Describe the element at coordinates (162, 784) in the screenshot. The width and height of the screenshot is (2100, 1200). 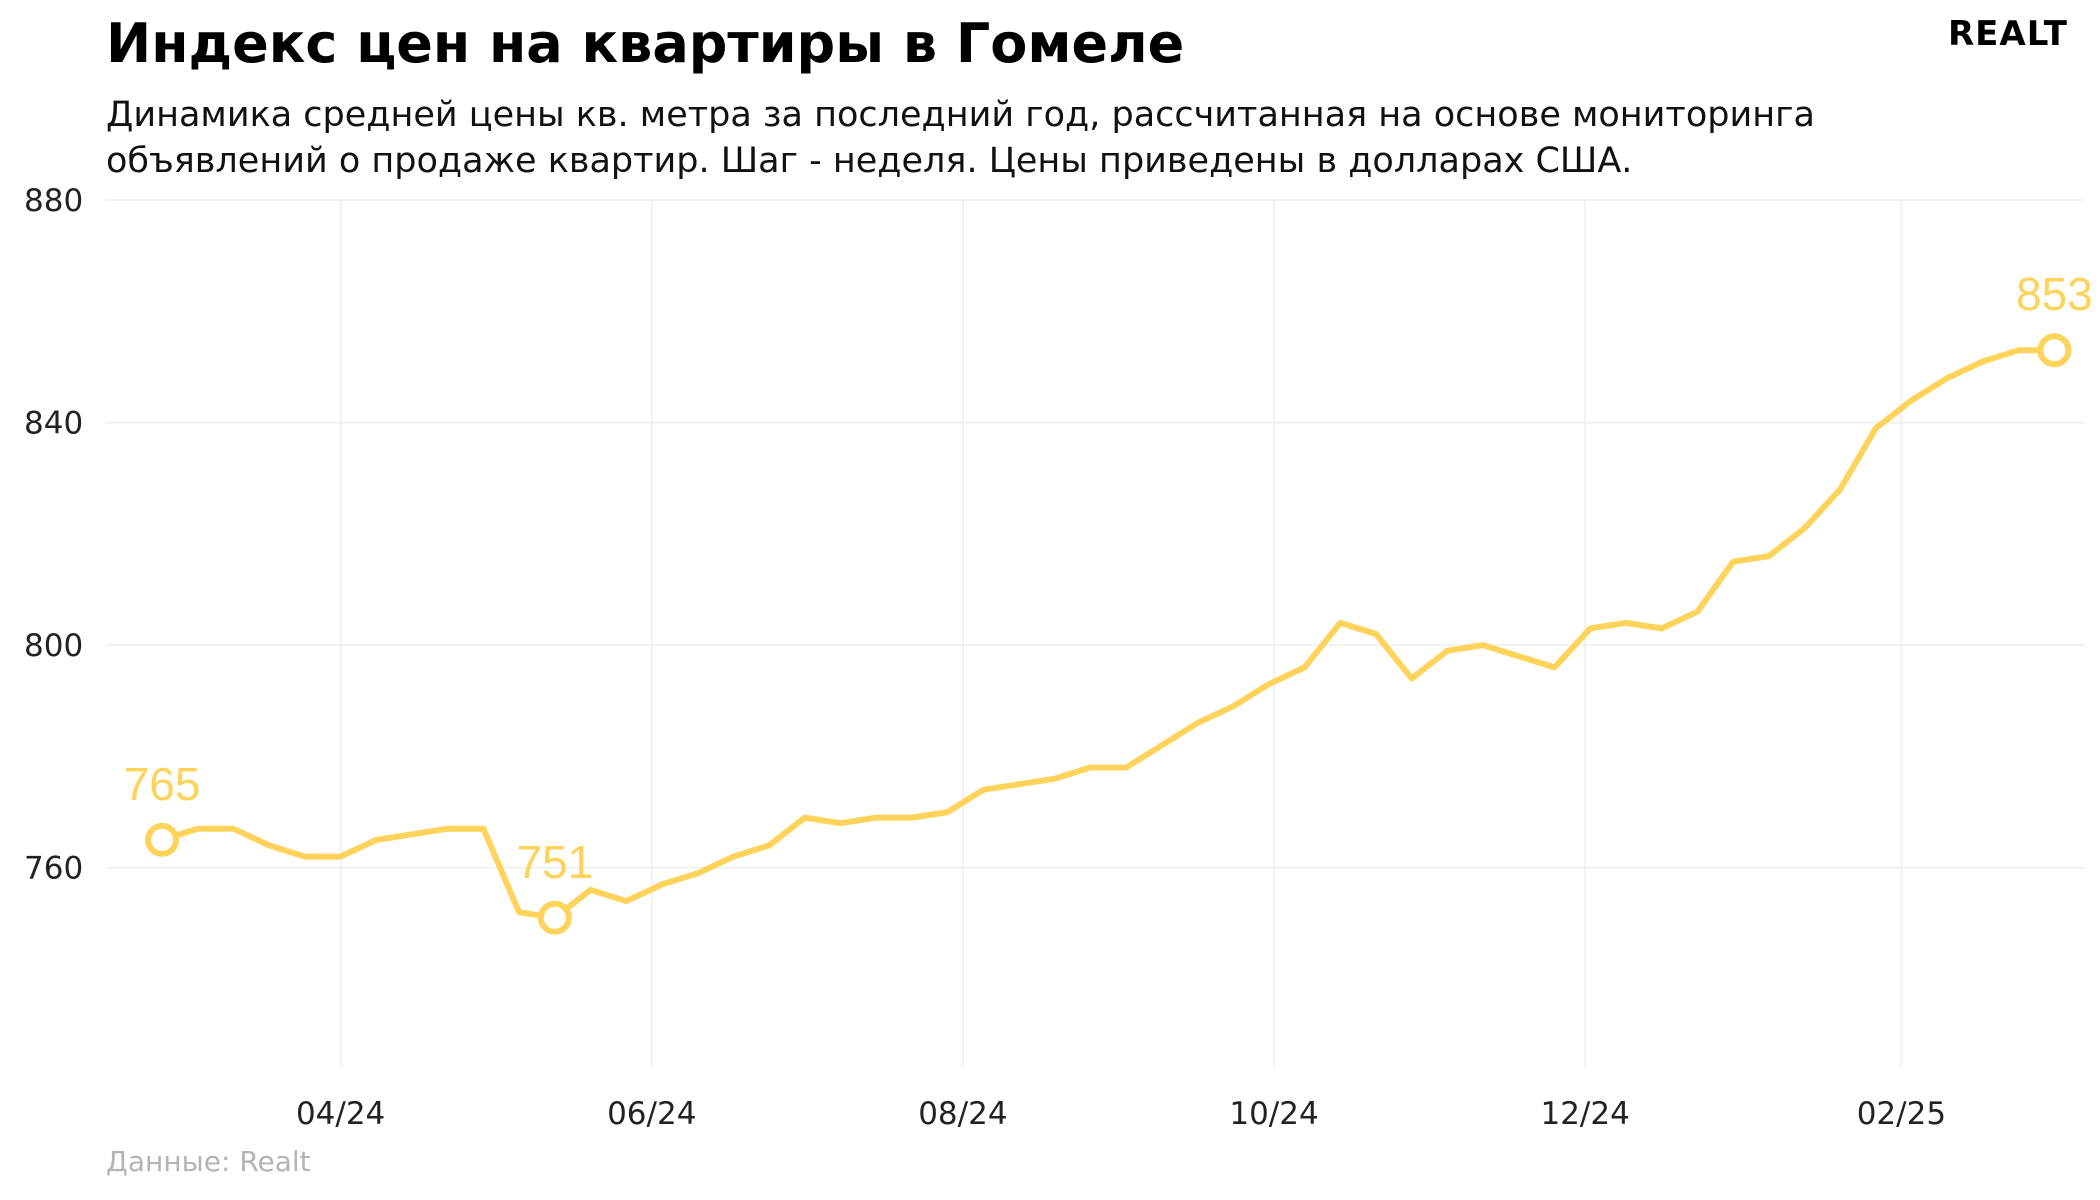
I see `data-label: 765` at that location.